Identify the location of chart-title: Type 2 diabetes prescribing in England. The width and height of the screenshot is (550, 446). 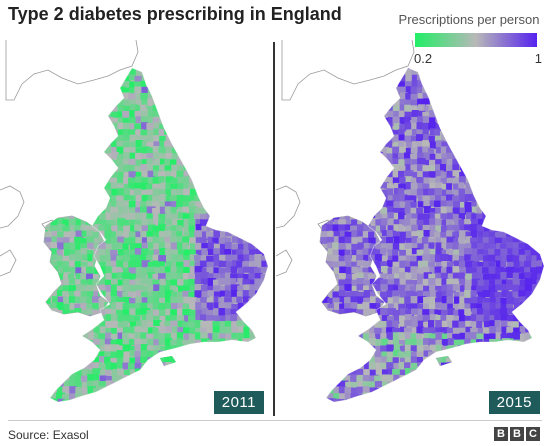
(175, 14).